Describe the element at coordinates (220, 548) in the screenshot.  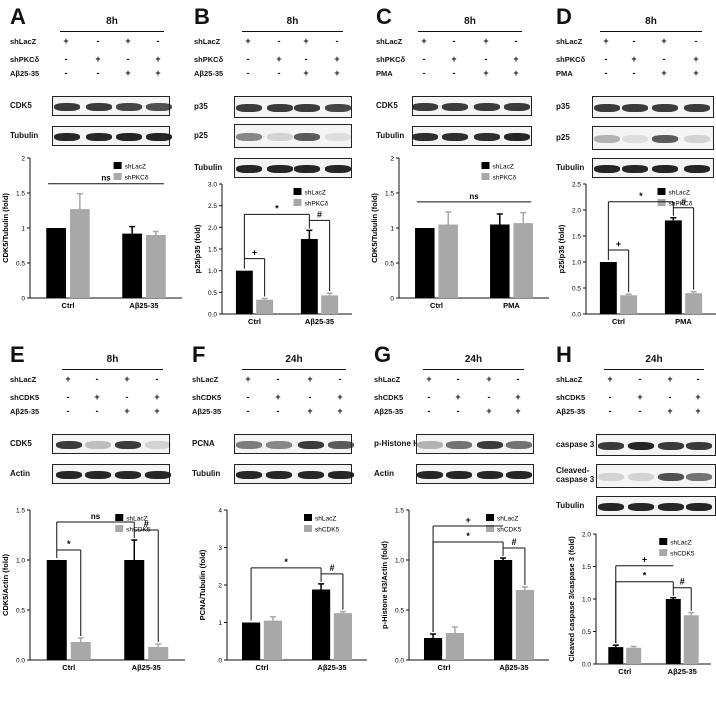
I see `y-tick-label: 3` at that location.